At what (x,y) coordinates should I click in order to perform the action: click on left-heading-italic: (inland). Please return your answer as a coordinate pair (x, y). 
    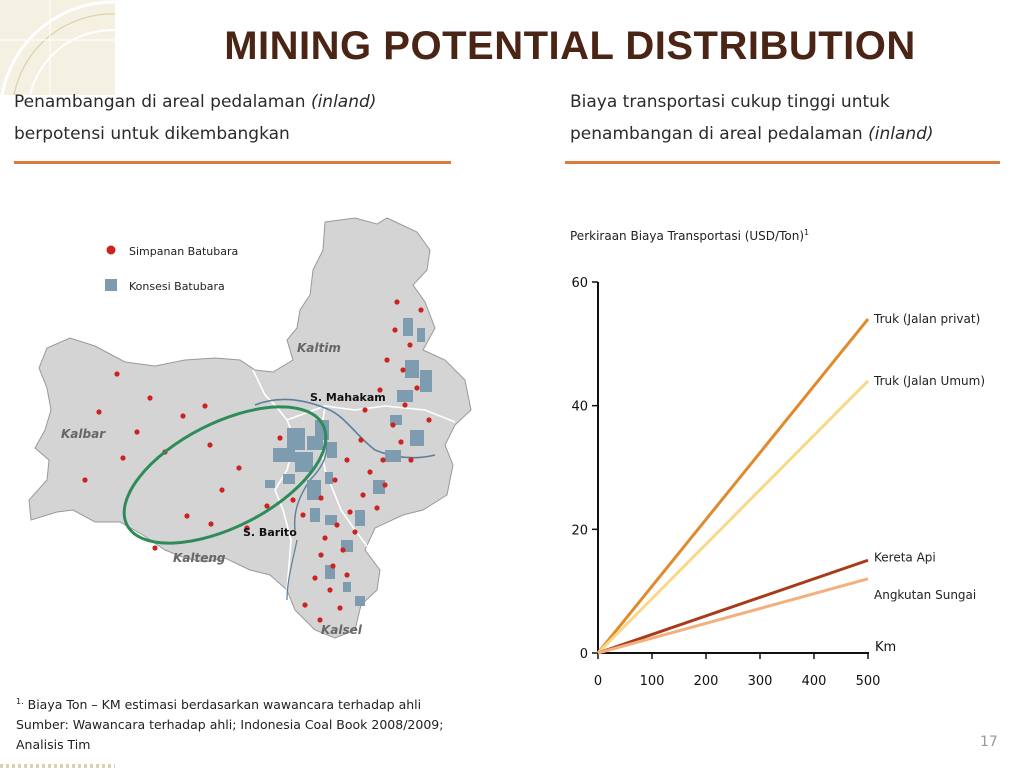
    Looking at the image, I should click on (343, 102).